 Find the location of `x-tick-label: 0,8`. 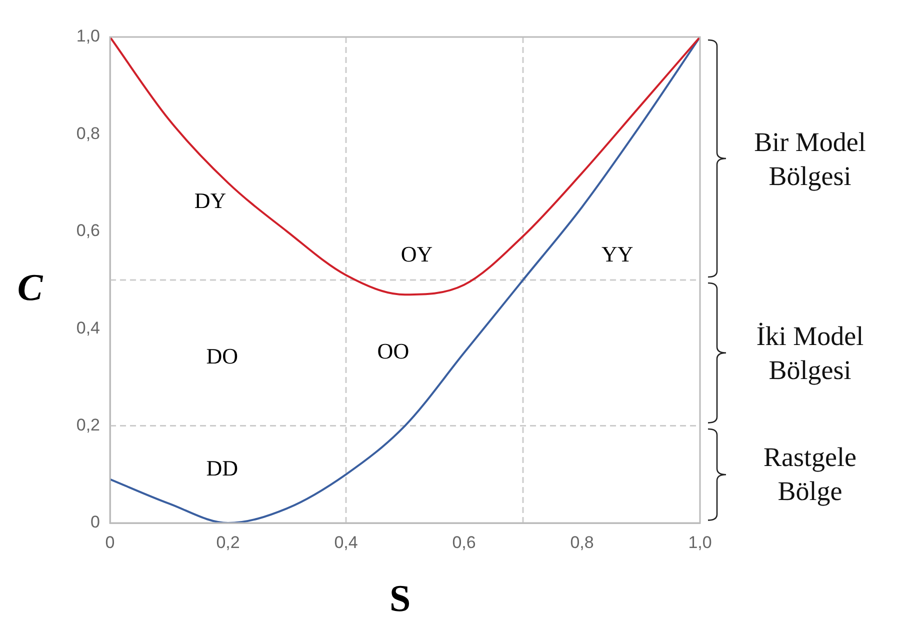

x-tick-label: 0,8 is located at coordinates (582, 542).